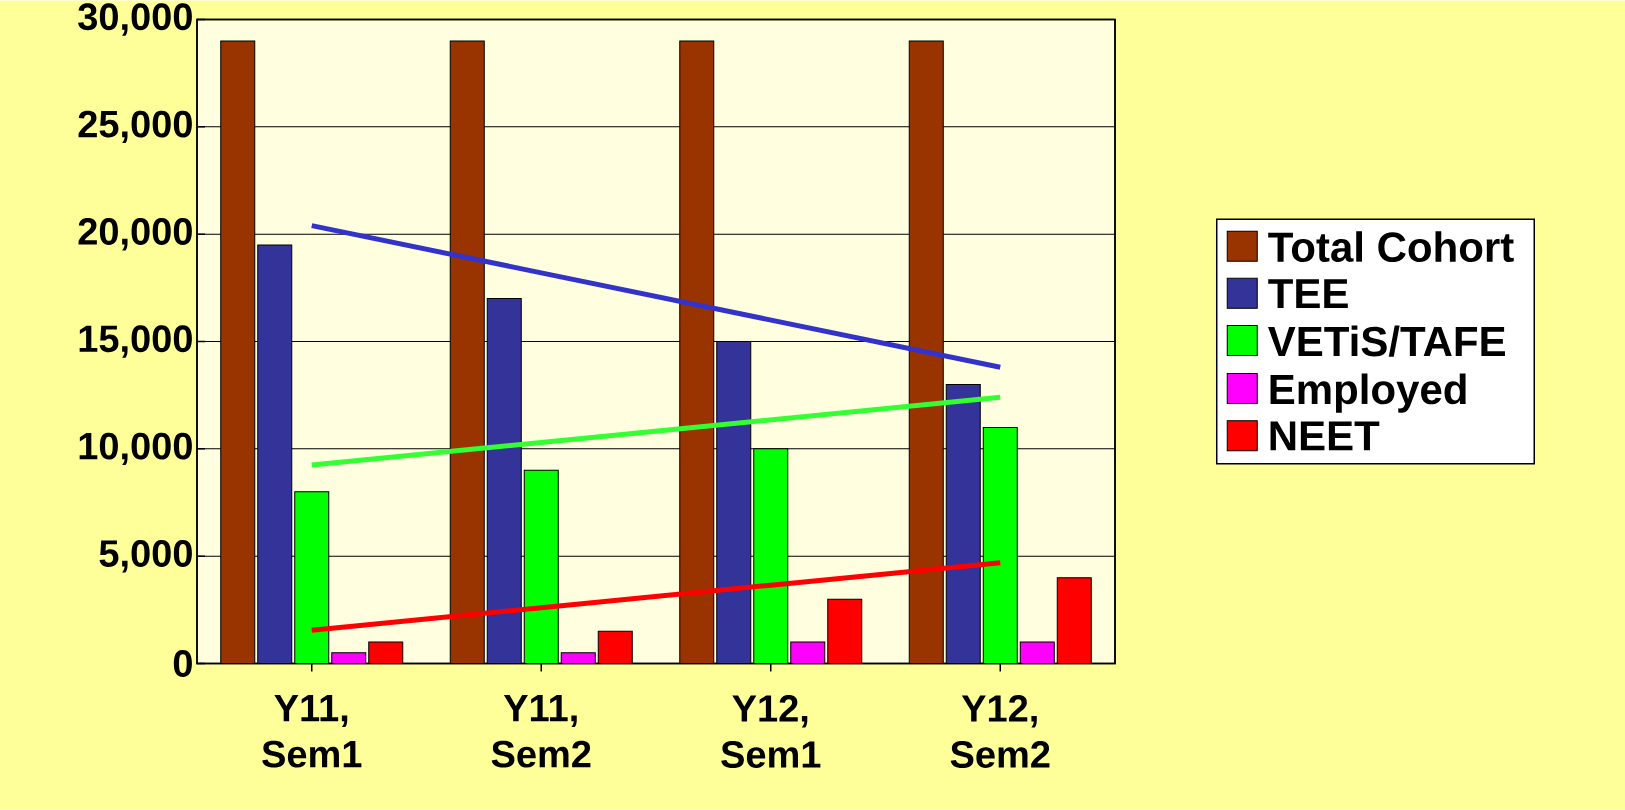 This screenshot has height=810, width=1625. I want to click on y-tick-label: 5,000, so click(145, 556).